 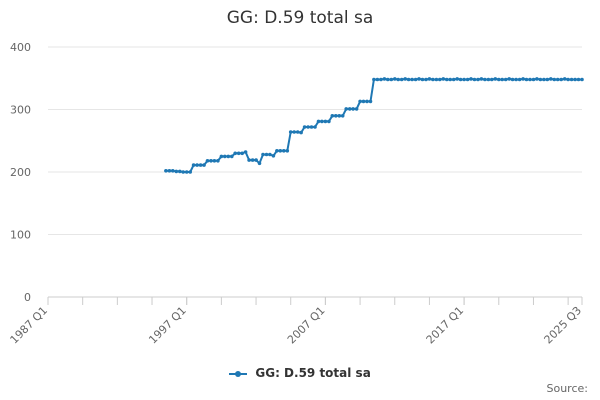 What do you see at coordinates (238, 373) in the screenshot?
I see `legend-line-marker-icon` at bounding box center [238, 373].